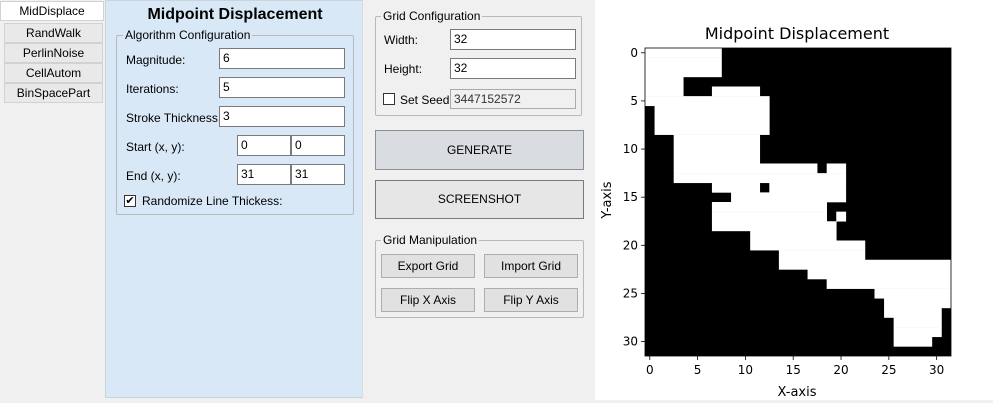 Image resolution: width=993 pixels, height=403 pixels. Describe the element at coordinates (130, 201) in the screenshot. I see `randomize-checkbox: ✔` at that location.